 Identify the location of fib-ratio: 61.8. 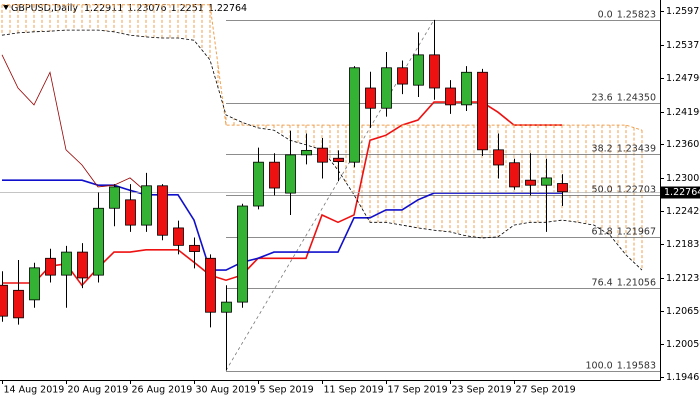
(602, 231).